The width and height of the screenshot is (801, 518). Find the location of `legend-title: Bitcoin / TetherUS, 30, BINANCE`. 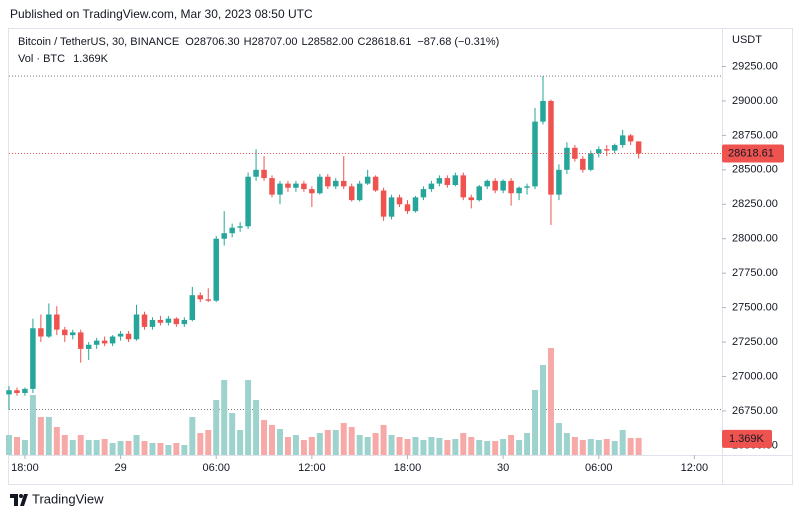

legend-title: Bitcoin / TetherUS, 30, BINANCE is located at coordinates (98, 42).